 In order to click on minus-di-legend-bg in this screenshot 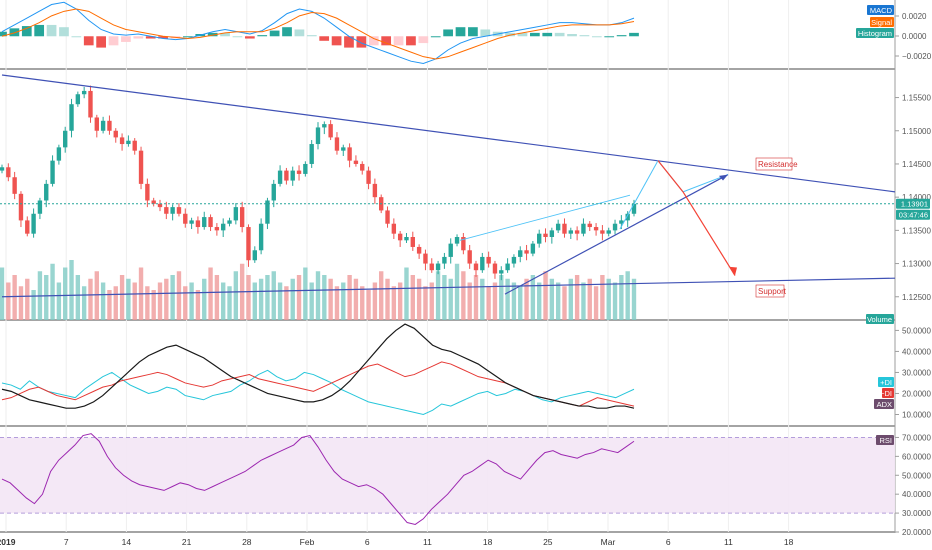, I will do `click(888, 393)`.